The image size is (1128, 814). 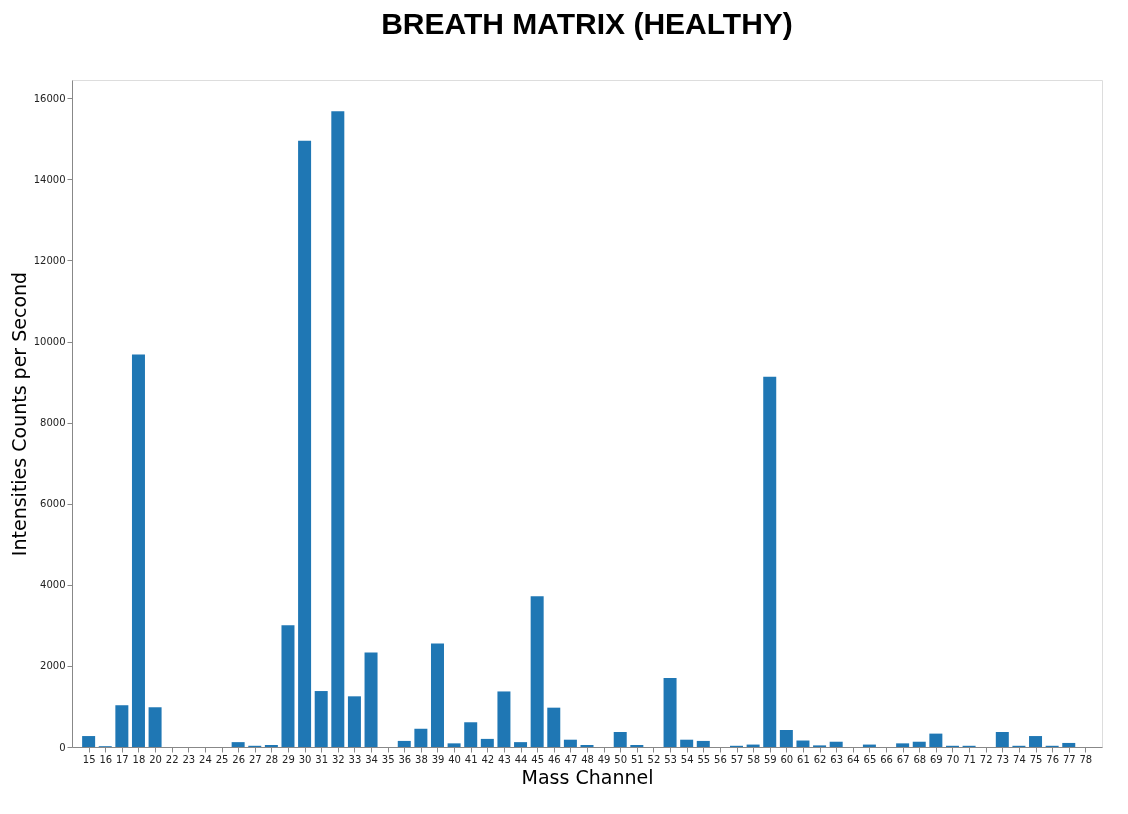 I want to click on x-tick-label: 64, so click(x=853, y=759).